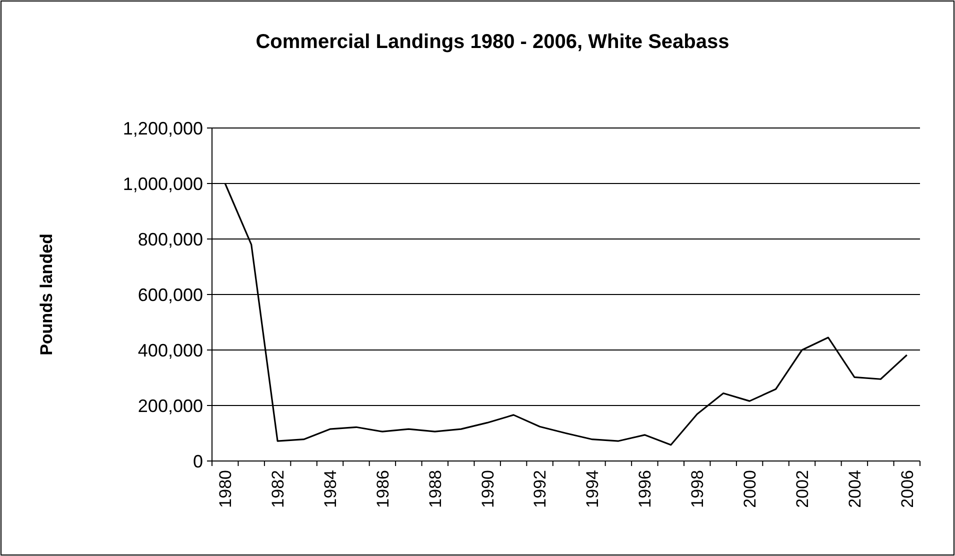 The width and height of the screenshot is (955, 556). Describe the element at coordinates (170, 294) in the screenshot. I see `y-tick-label: 600,000` at that location.